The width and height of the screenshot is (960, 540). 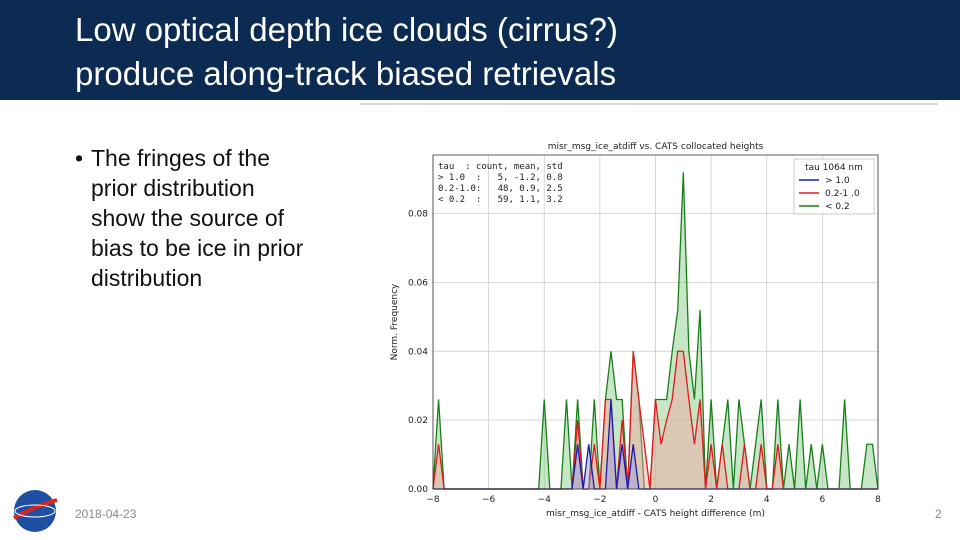 I want to click on date: 2018-04-23, so click(x=106, y=514).